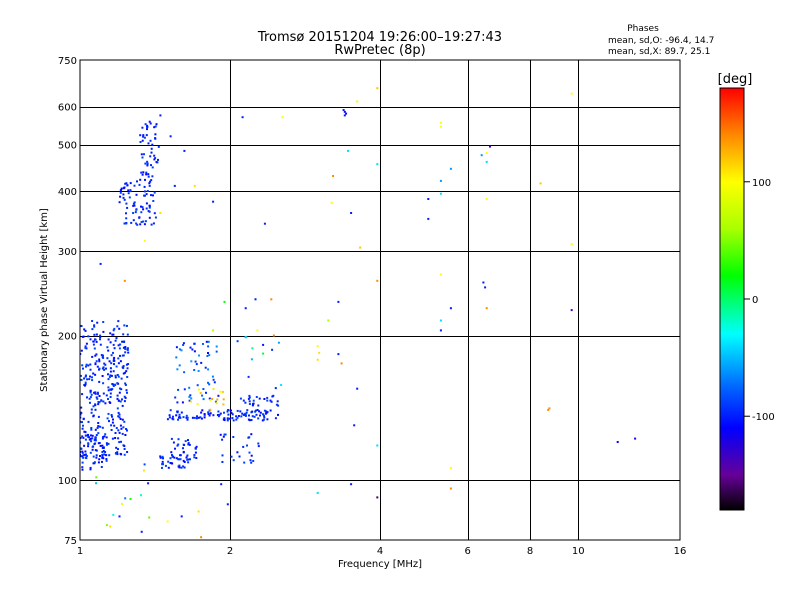  What do you see at coordinates (67, 108) in the screenshot?
I see `y-tick-label: 600` at bounding box center [67, 108].